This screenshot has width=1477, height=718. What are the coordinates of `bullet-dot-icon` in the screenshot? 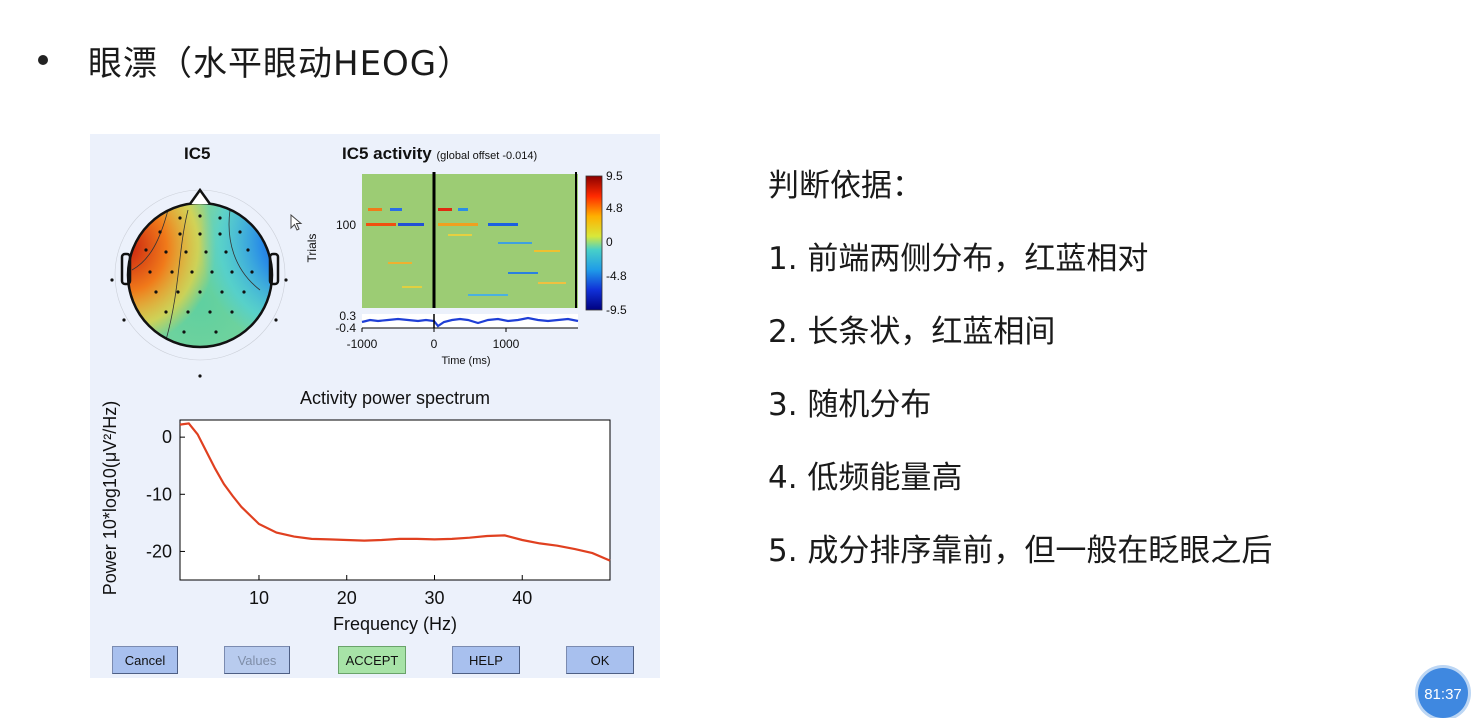 It's located at (43, 60).